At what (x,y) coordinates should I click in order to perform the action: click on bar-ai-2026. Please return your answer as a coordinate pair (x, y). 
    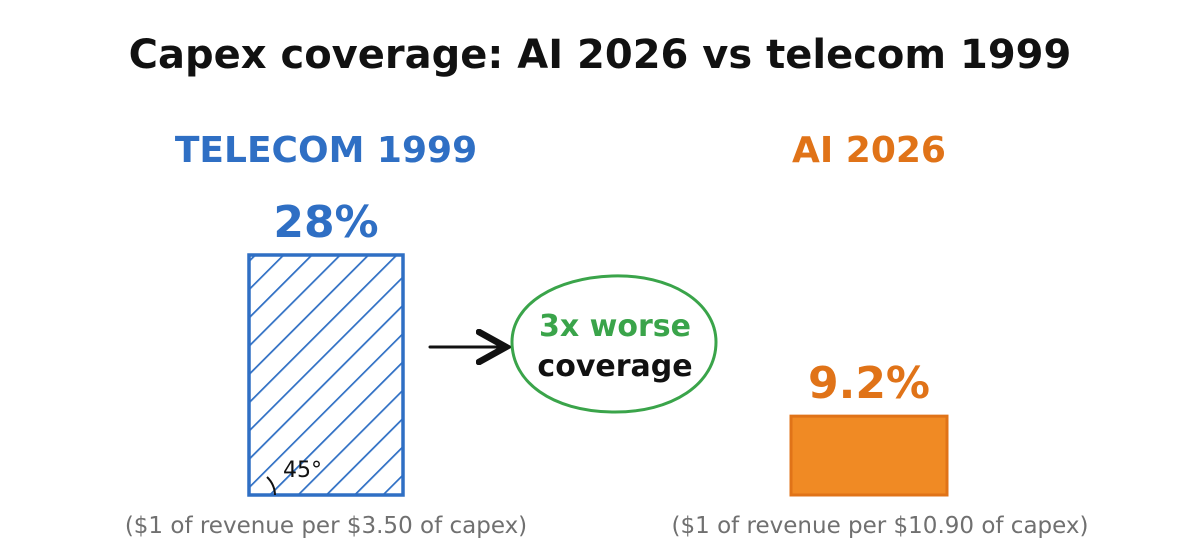
    Looking at the image, I should click on (869, 455).